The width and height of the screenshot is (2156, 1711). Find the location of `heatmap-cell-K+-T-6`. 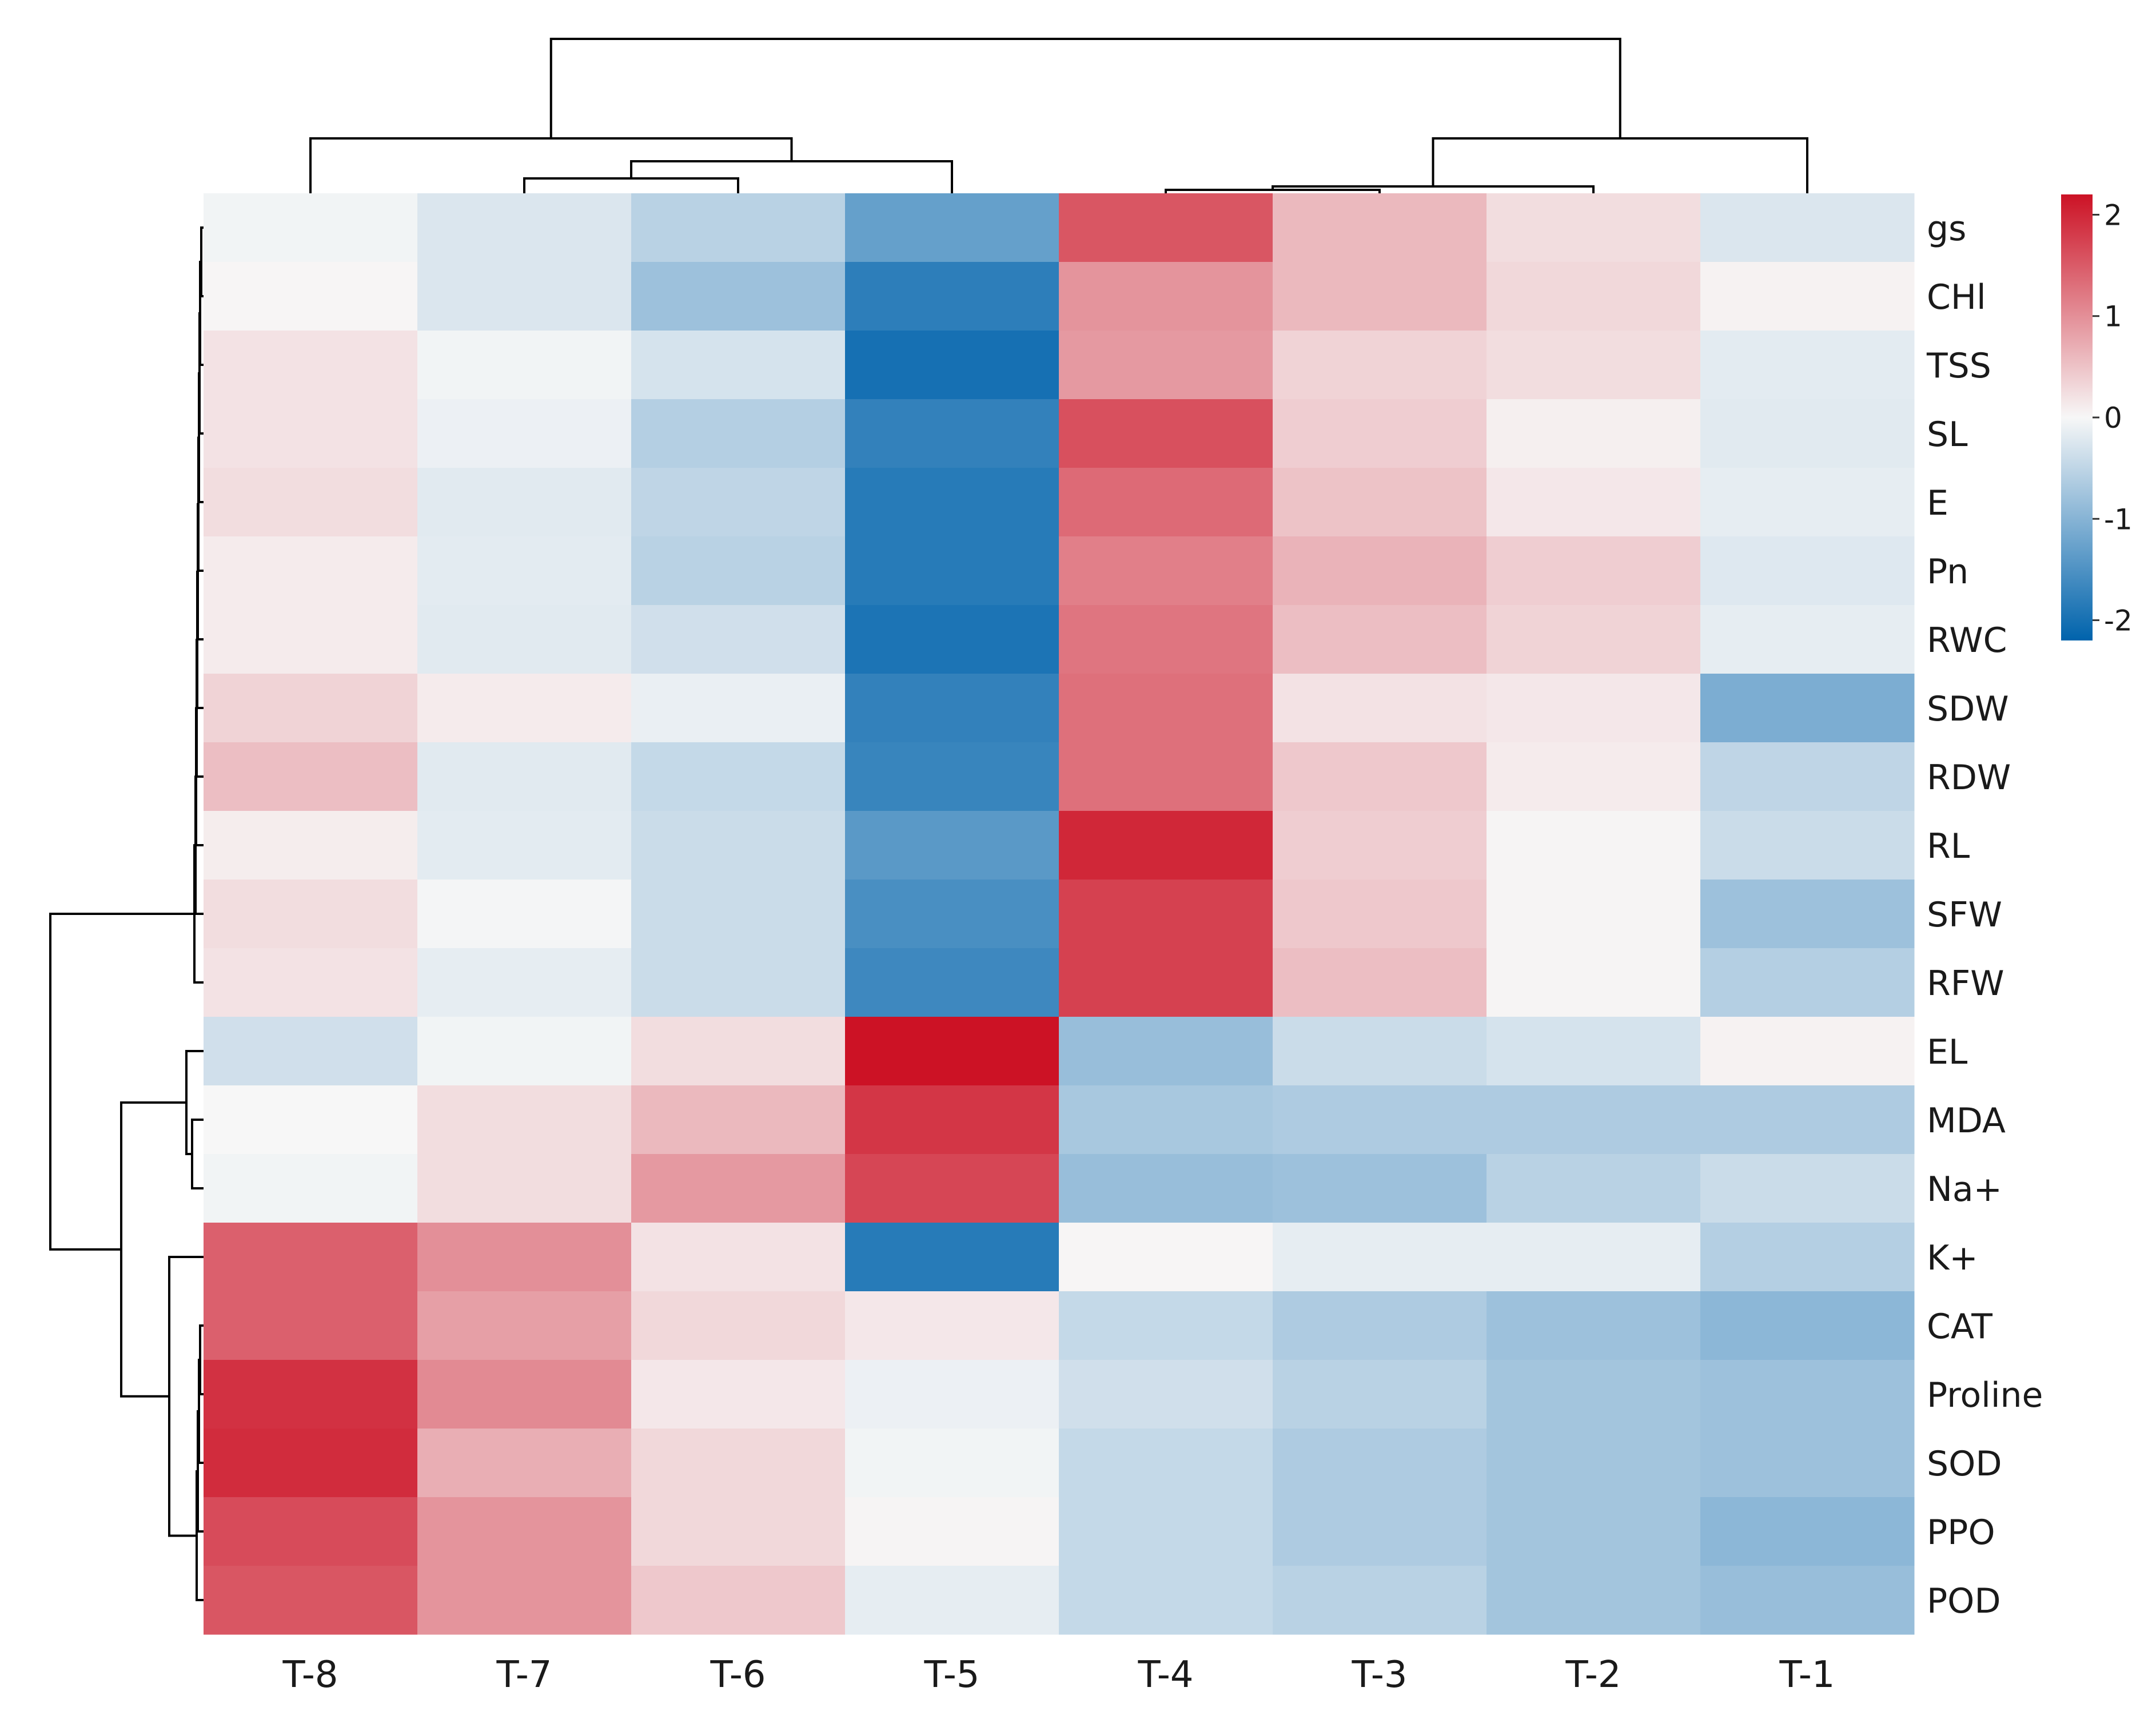

heatmap-cell-K+-T-6 is located at coordinates (738, 1258).